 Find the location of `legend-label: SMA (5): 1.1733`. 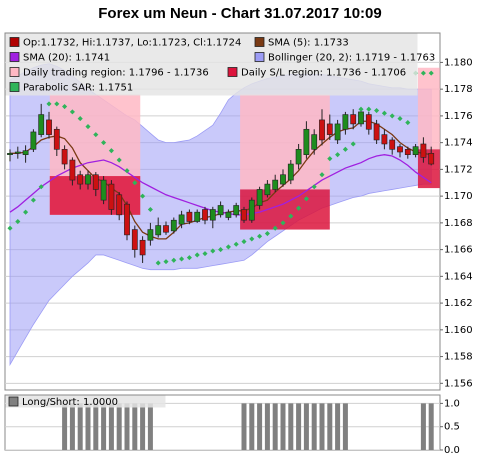

legend-label: SMA (5): 1.1733 is located at coordinates (308, 43).